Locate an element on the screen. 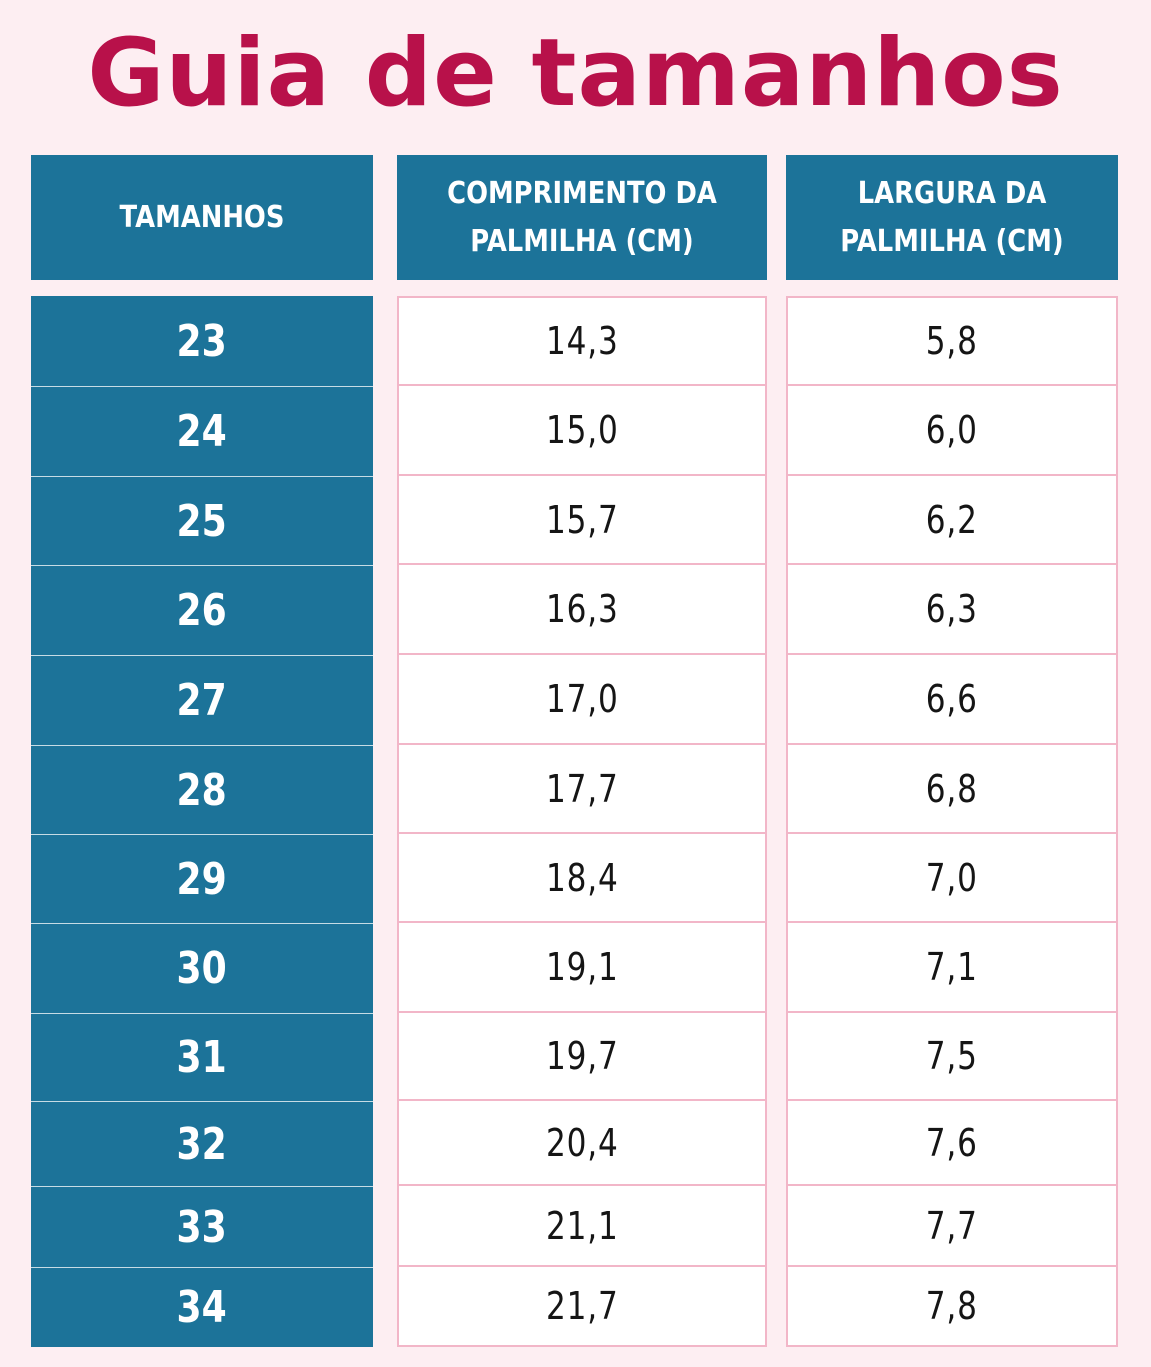  length-value: 21,1 is located at coordinates (582, 1225).